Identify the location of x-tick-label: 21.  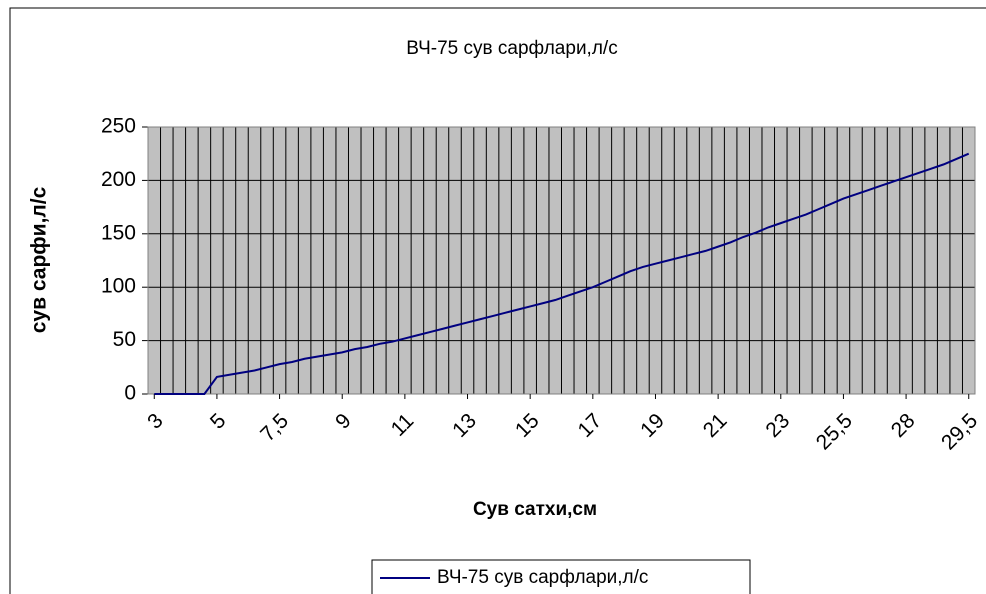
(715, 425).